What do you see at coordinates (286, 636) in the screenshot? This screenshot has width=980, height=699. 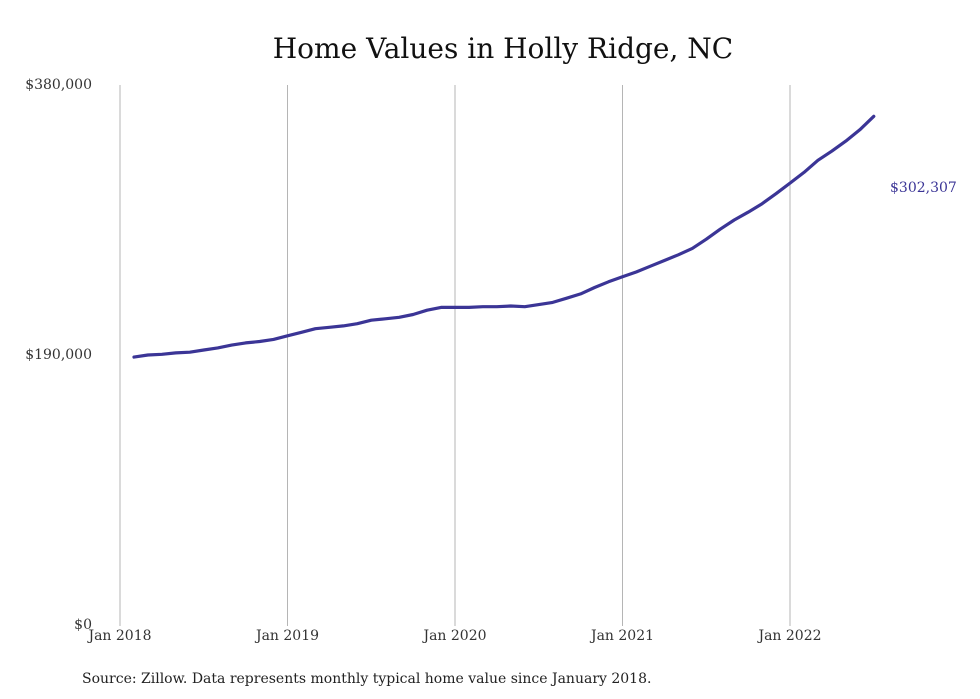 I see `x-tick-label: Jan 2019` at bounding box center [286, 636].